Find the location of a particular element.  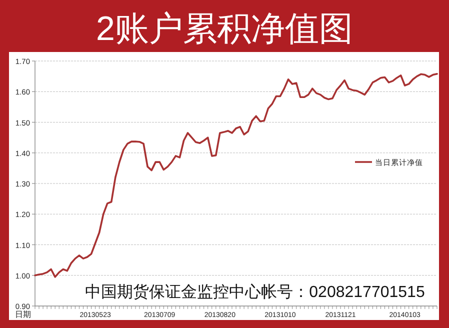

x-axis-title: 日期 is located at coordinates (23, 314).